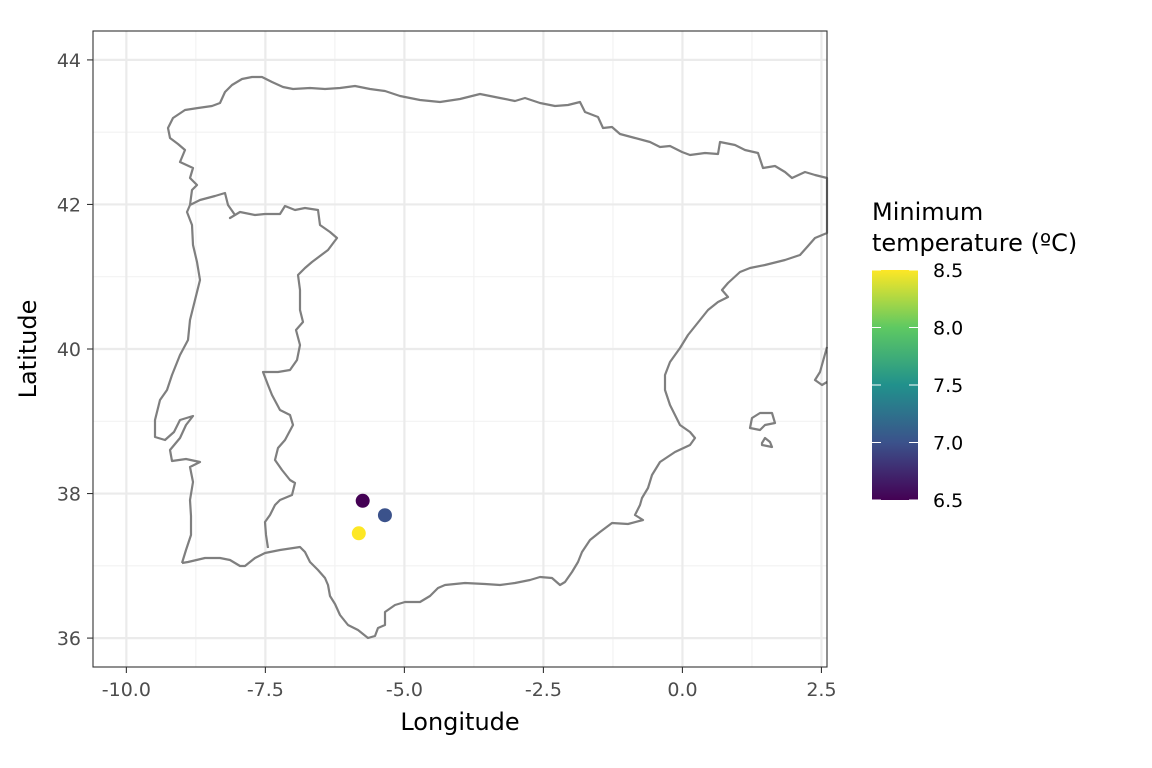 The width and height of the screenshot is (1152, 768). What do you see at coordinates (69, 495) in the screenshot?
I see `y-tick-label: 38` at bounding box center [69, 495].